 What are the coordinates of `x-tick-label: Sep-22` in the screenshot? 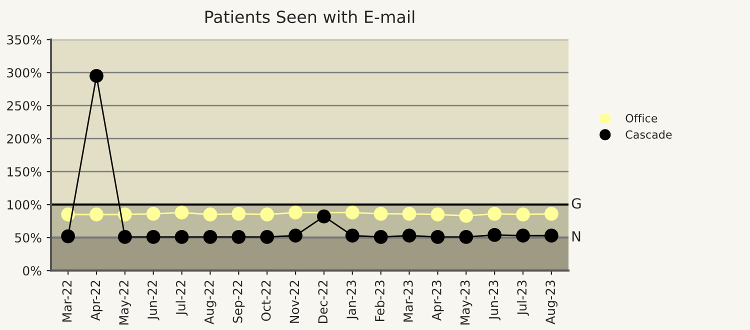 It's located at (238, 301).